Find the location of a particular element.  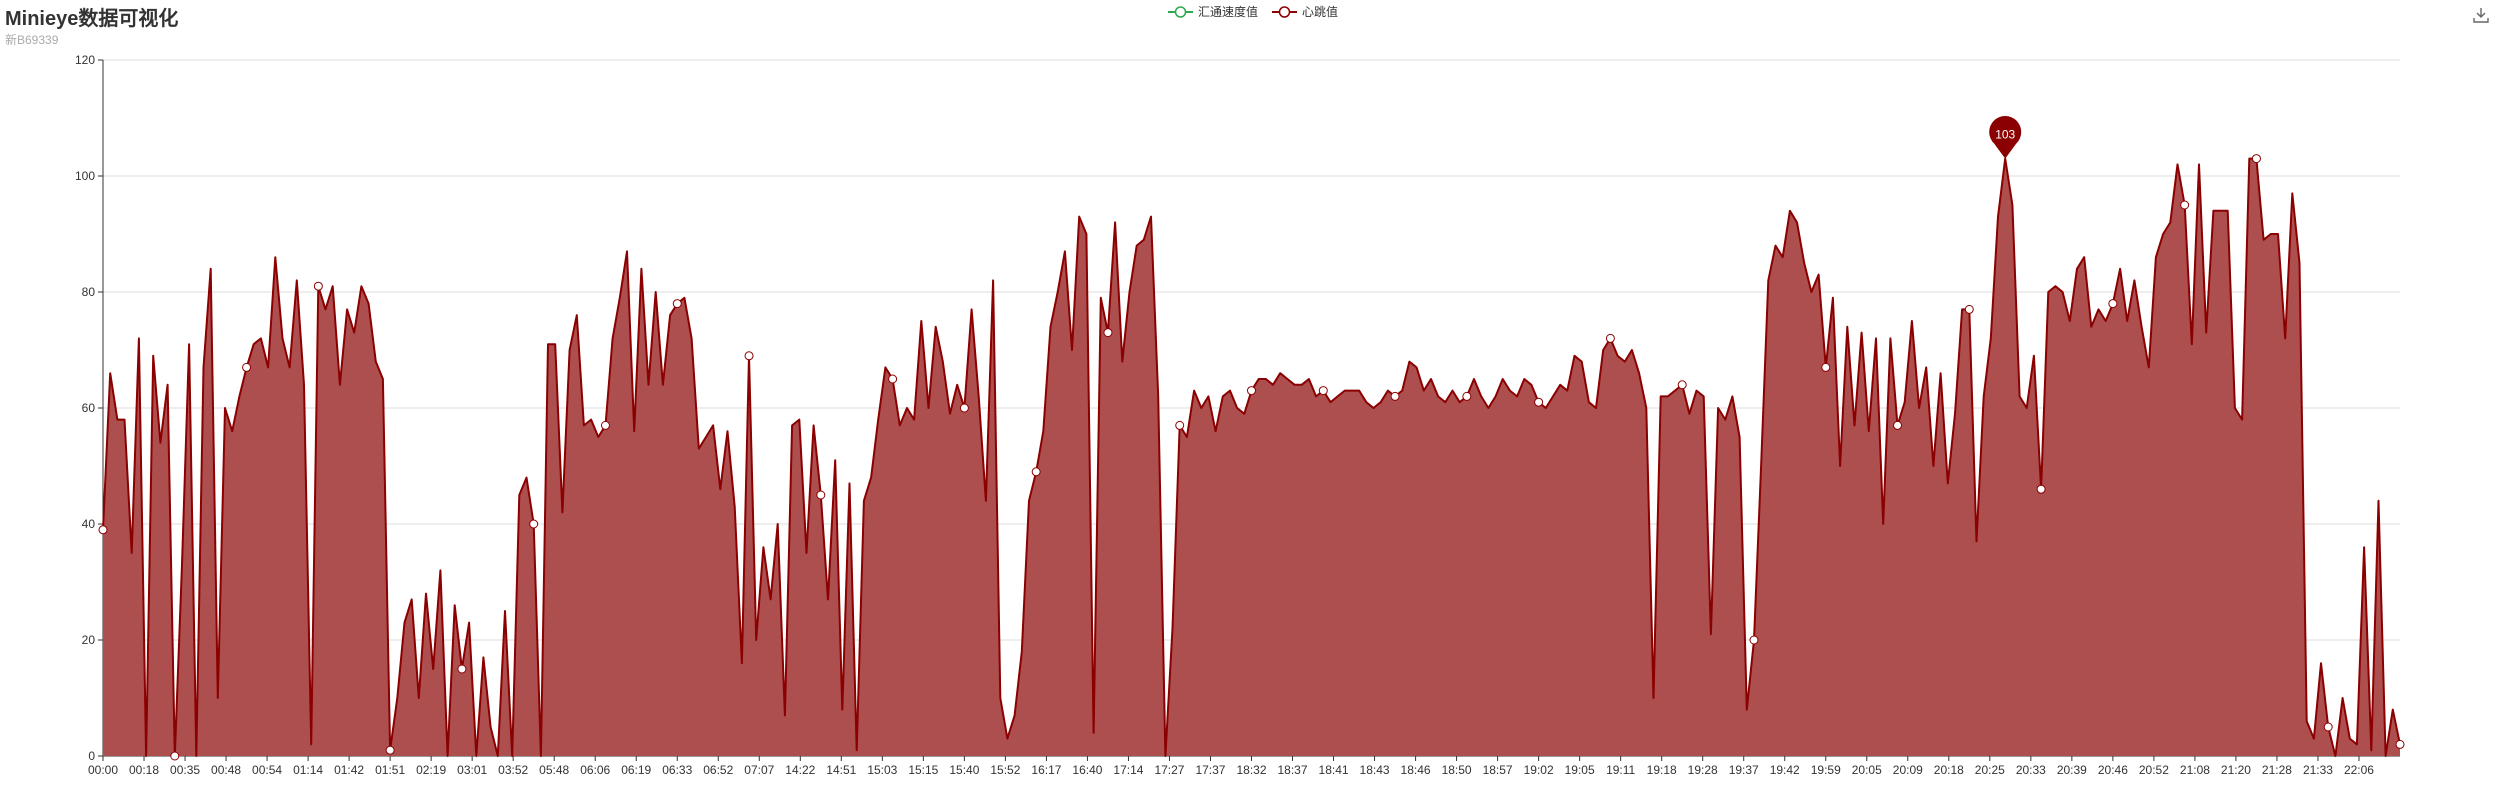

x-tick-label: 20:52 is located at coordinates (2154, 770).